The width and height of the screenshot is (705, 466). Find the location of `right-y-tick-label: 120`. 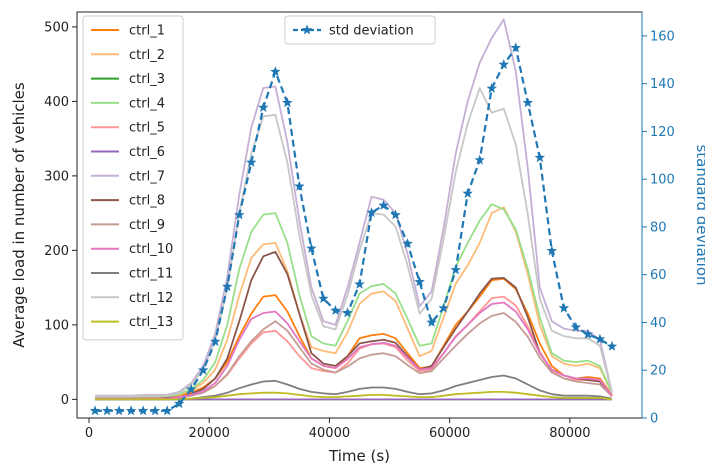

right-y-tick-label: 120 is located at coordinates (662, 132).